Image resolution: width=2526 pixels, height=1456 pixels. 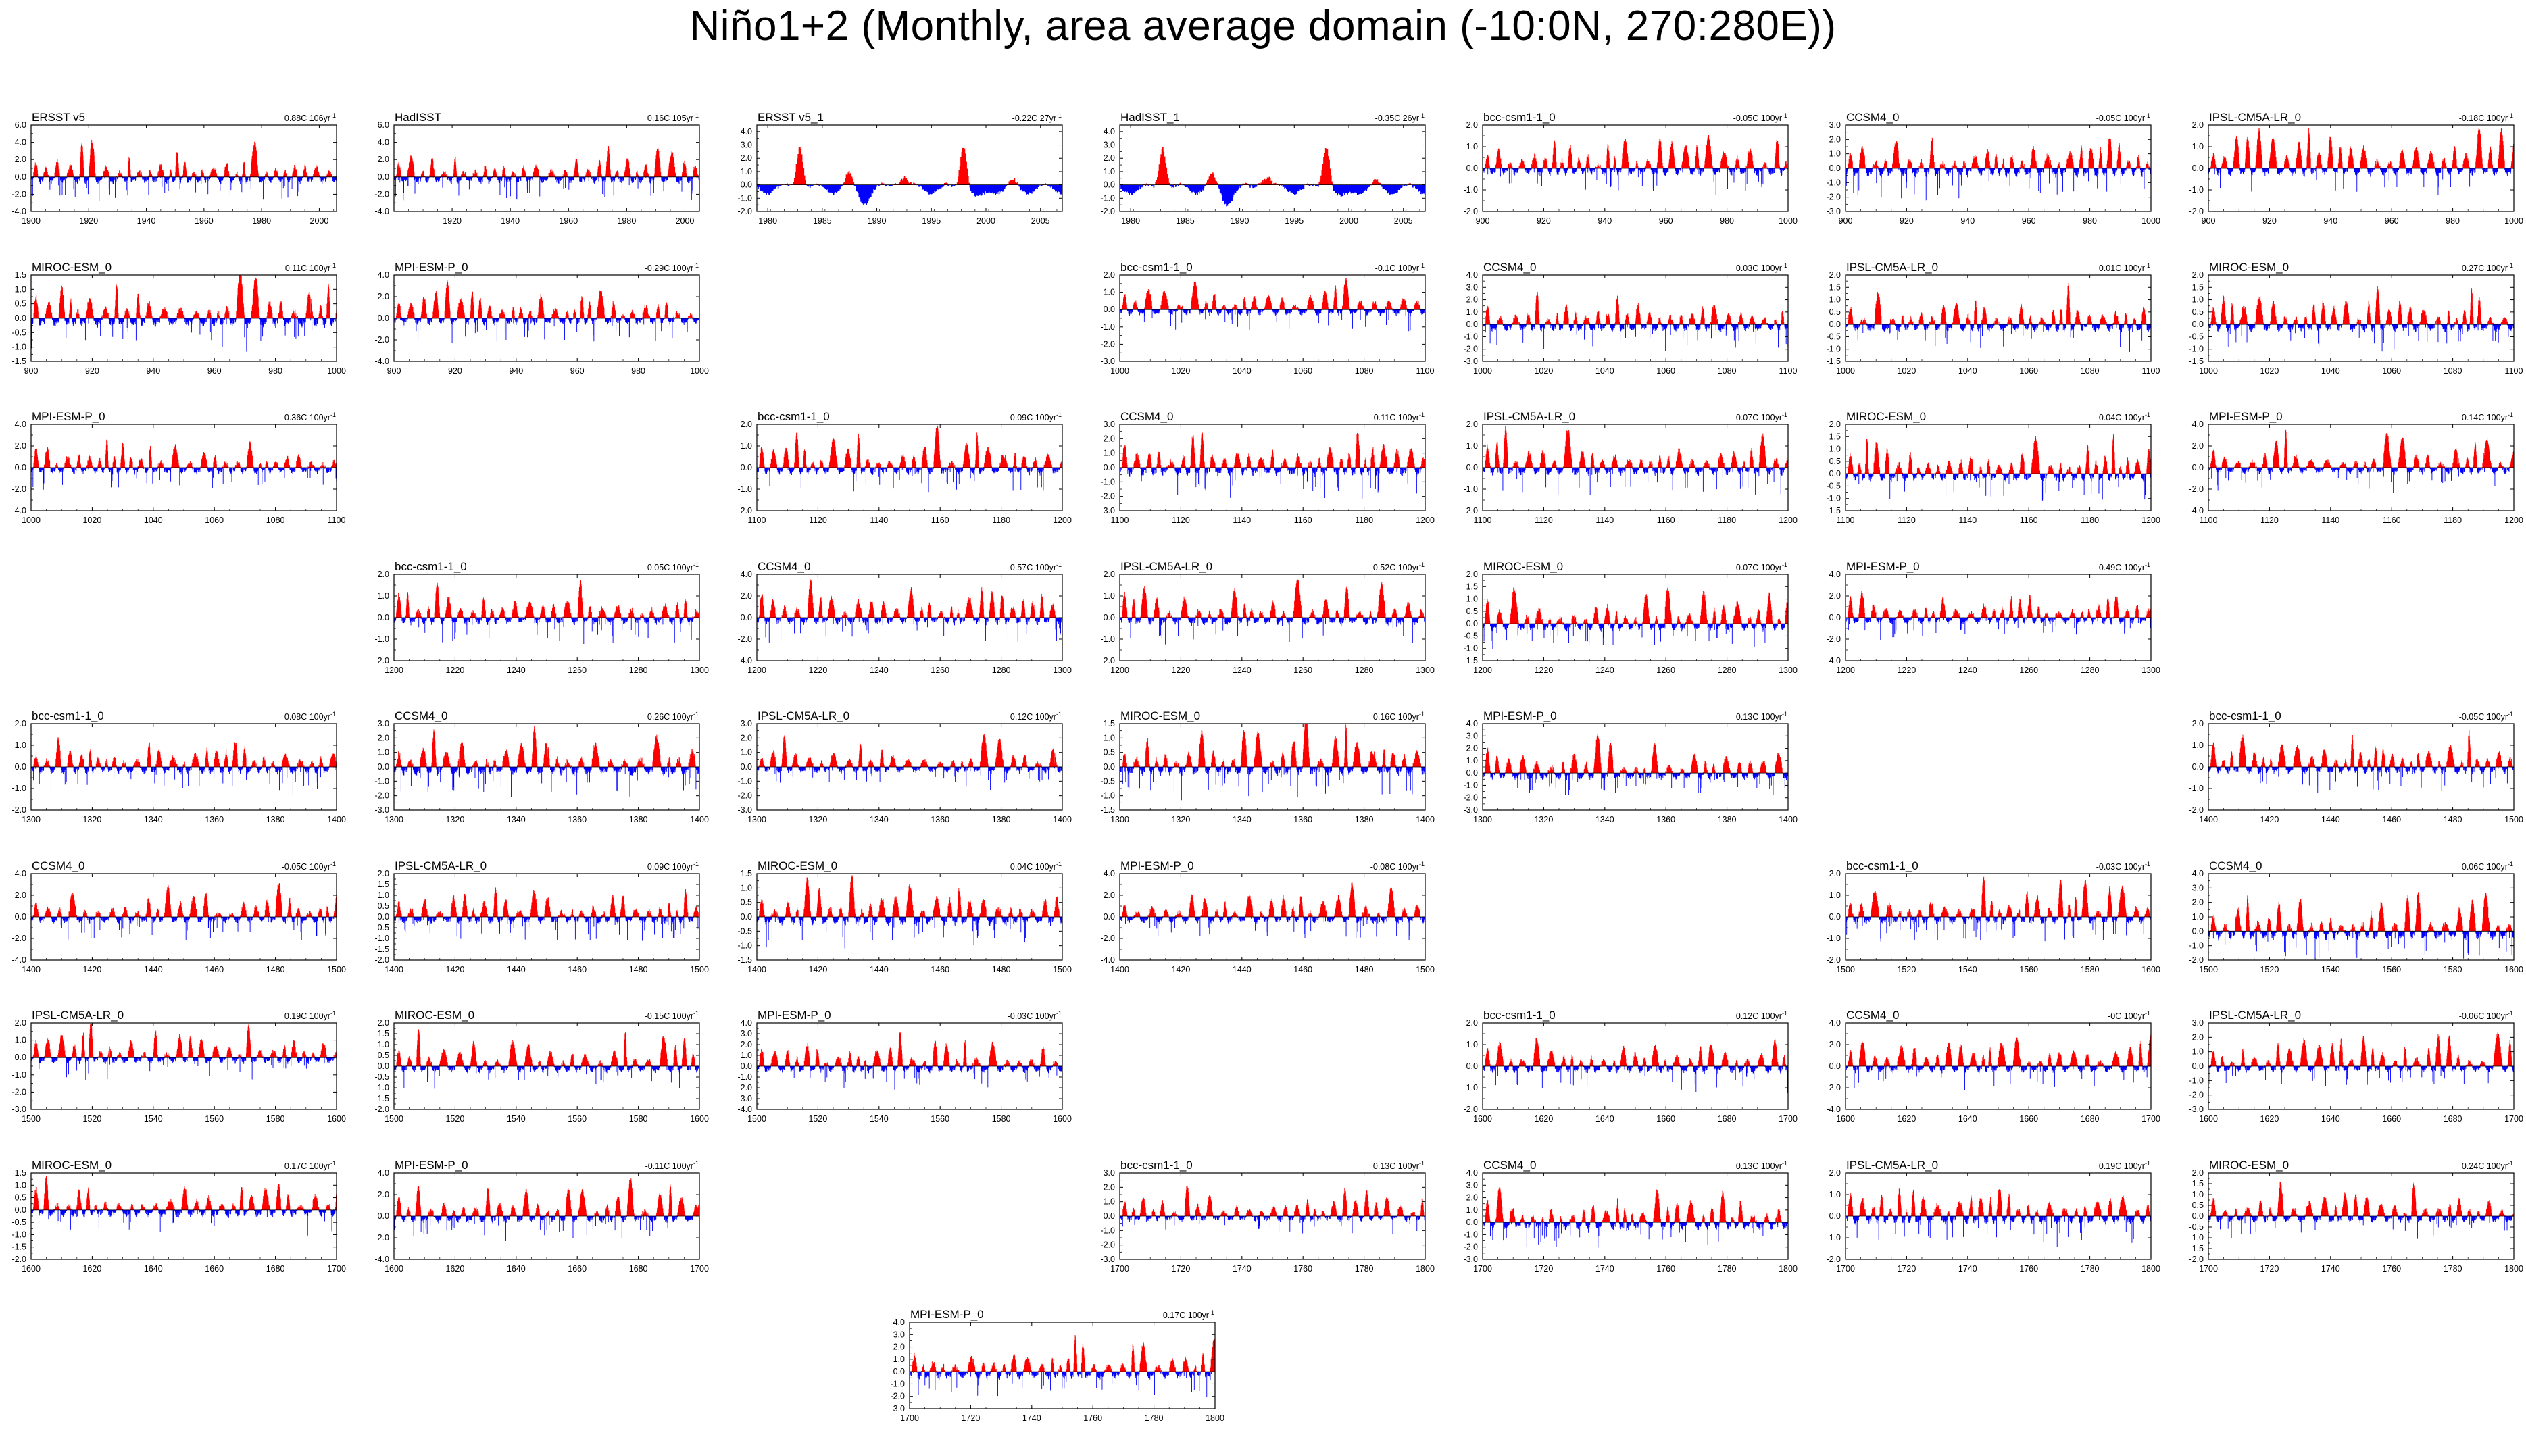 I want to click on x-tick-label: 1740, so click(x=1031, y=1418).